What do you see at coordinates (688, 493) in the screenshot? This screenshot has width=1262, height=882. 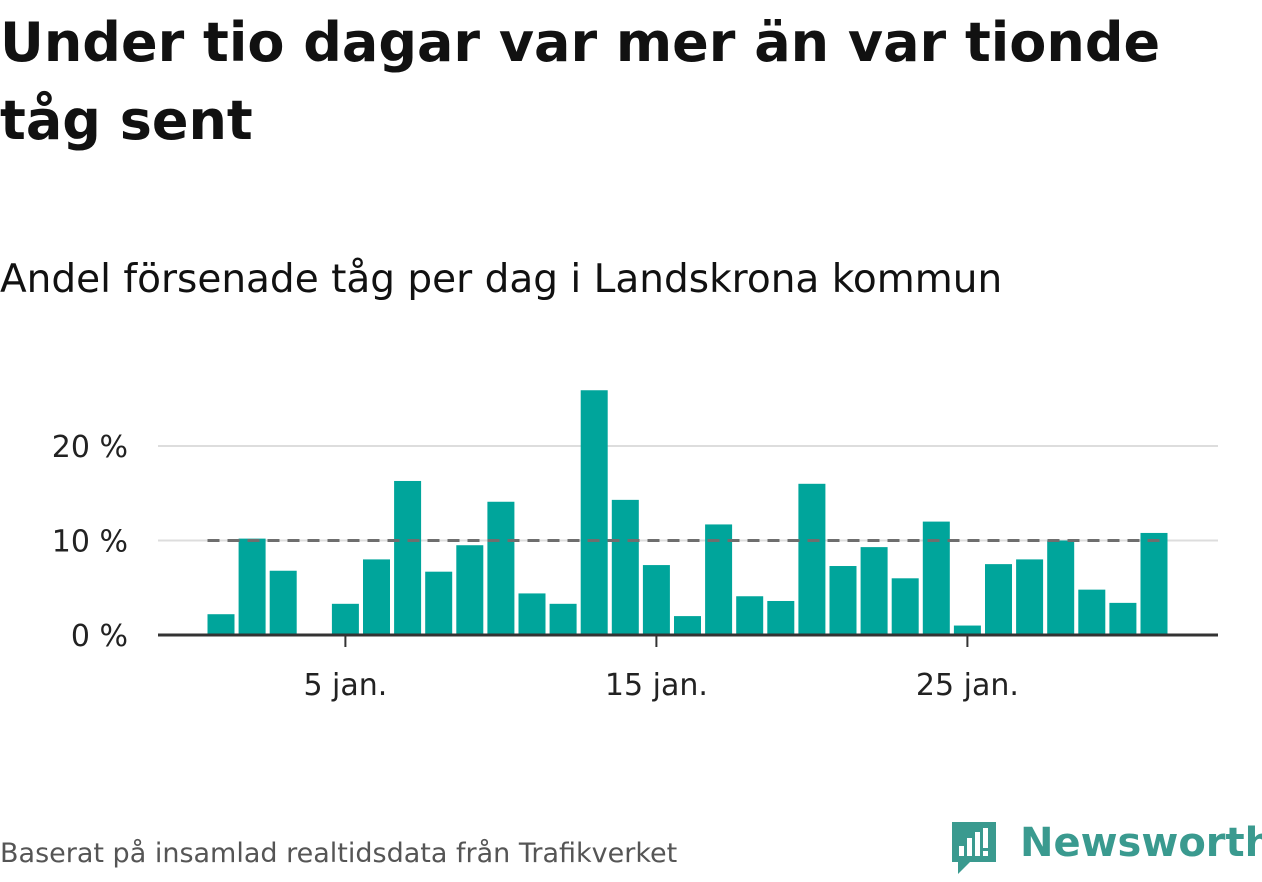 I see `gridlines` at bounding box center [688, 493].